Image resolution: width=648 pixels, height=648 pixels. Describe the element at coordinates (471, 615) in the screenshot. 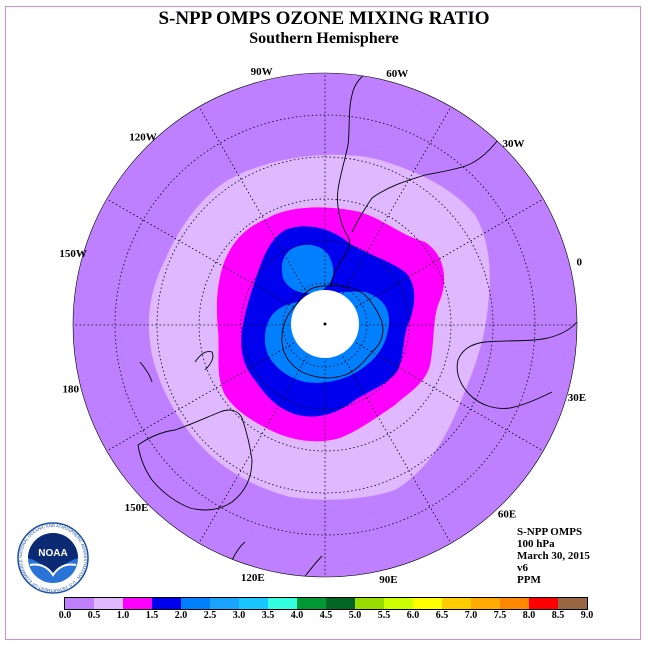

I see `colorbar-tick-label: 7.0` at that location.